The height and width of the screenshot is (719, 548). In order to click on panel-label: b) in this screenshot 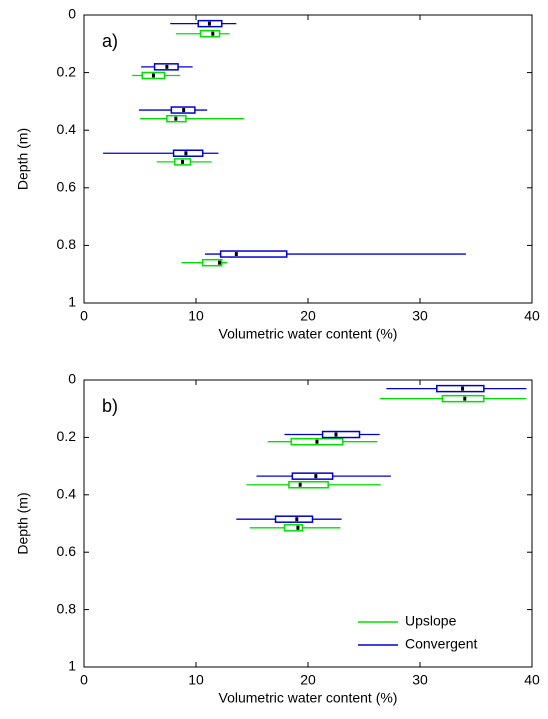, I will do `click(110, 406)`.